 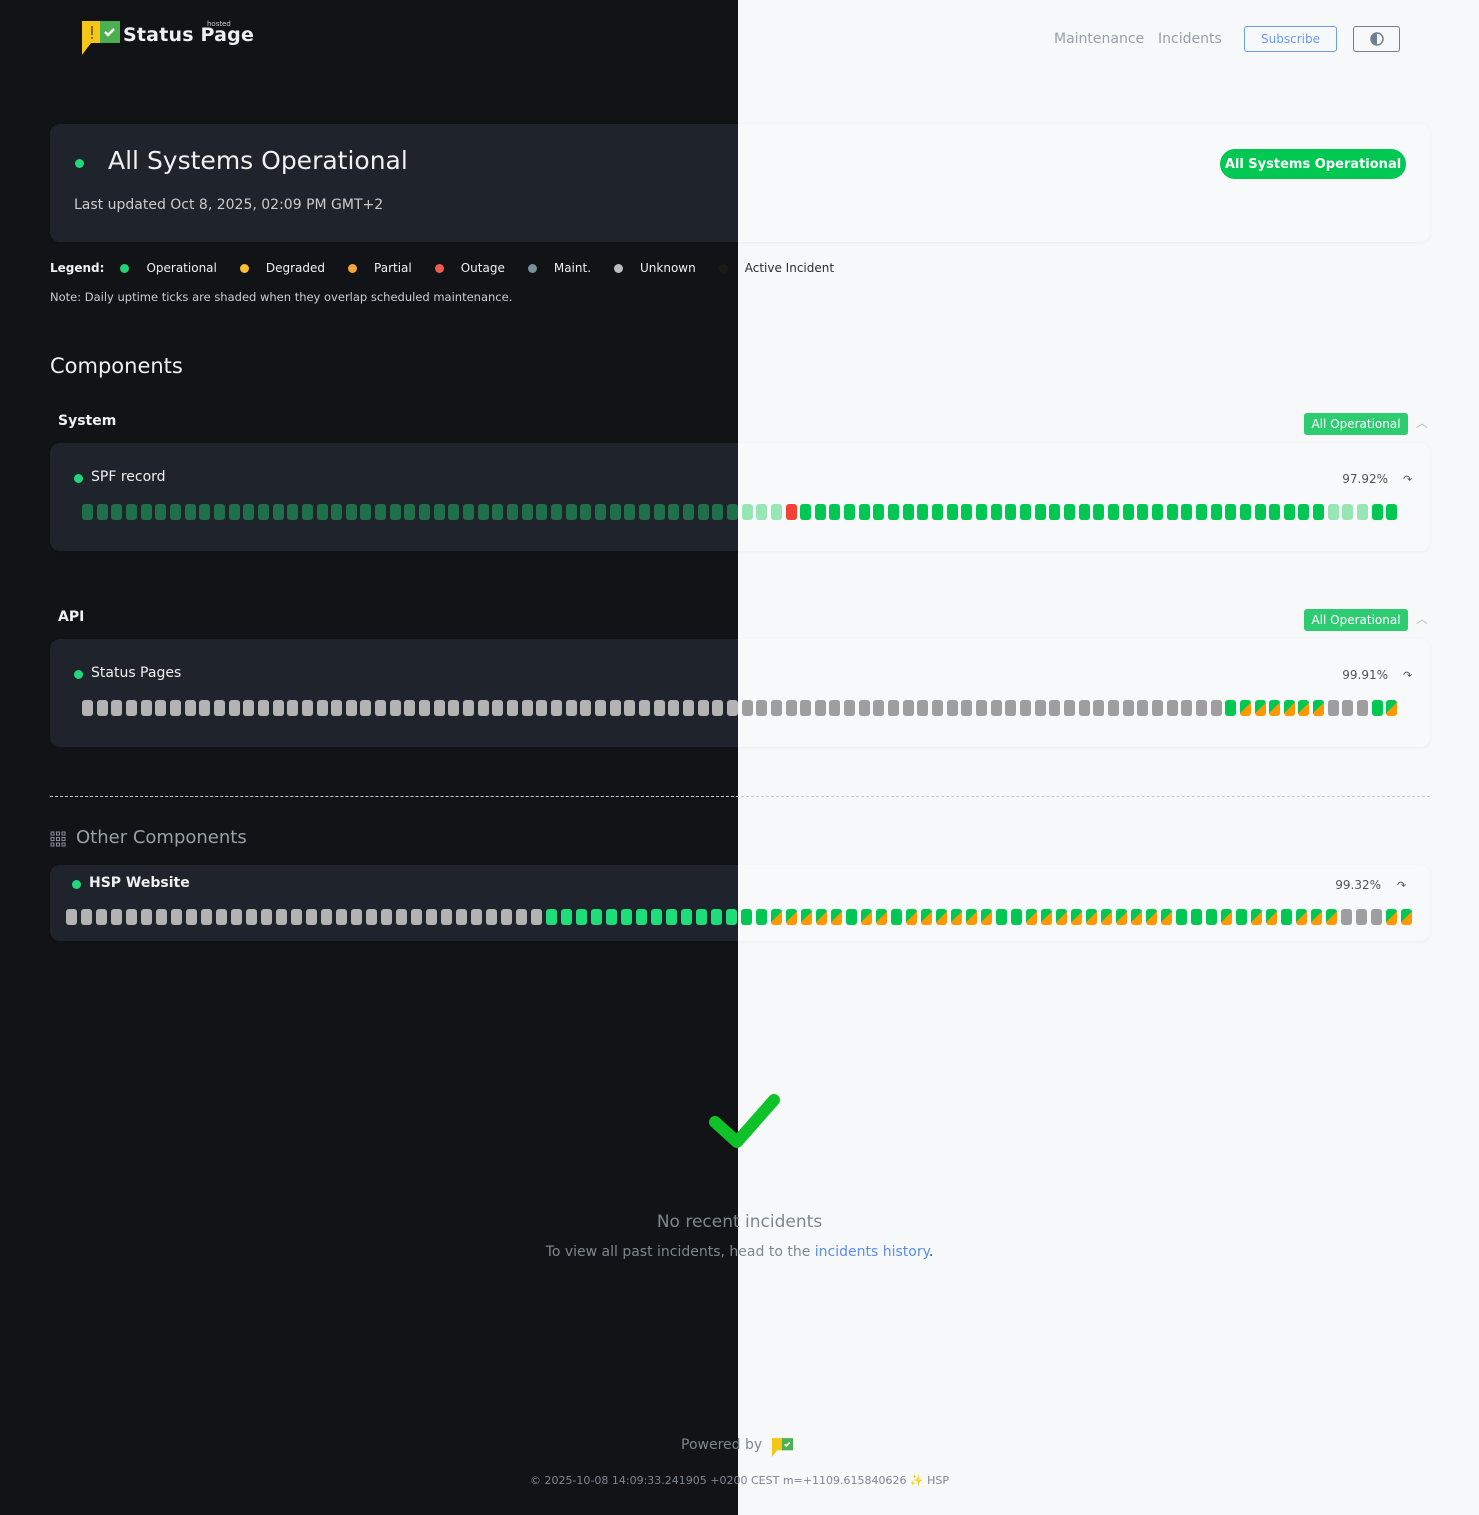 I want to click on logo, so click(x=101, y=37).